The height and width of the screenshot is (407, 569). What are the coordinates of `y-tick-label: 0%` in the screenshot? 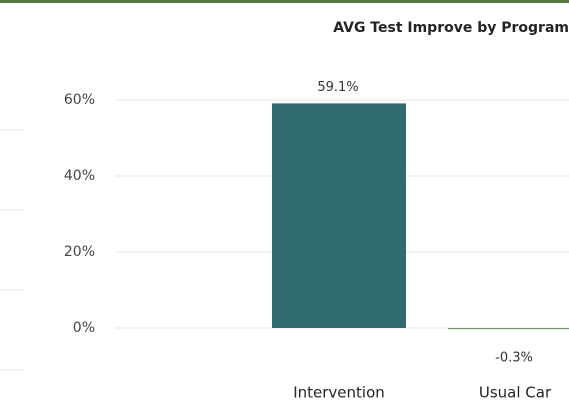 It's located at (84, 328).